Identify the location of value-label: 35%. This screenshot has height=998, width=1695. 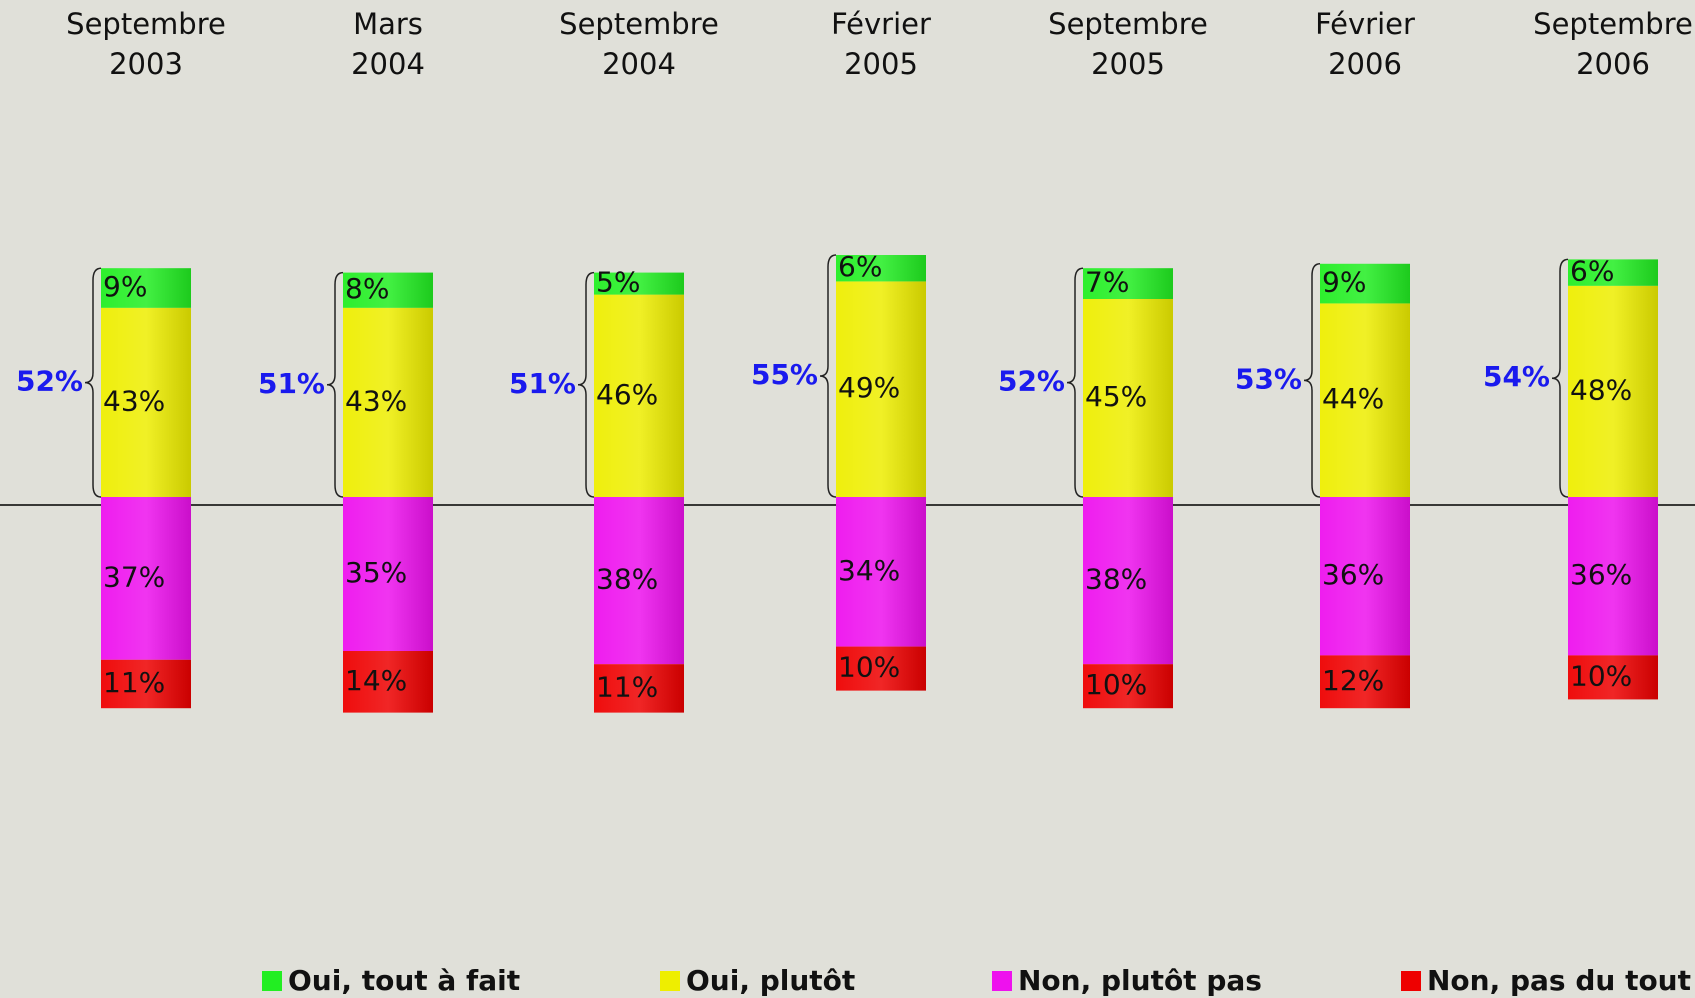
(376, 572).